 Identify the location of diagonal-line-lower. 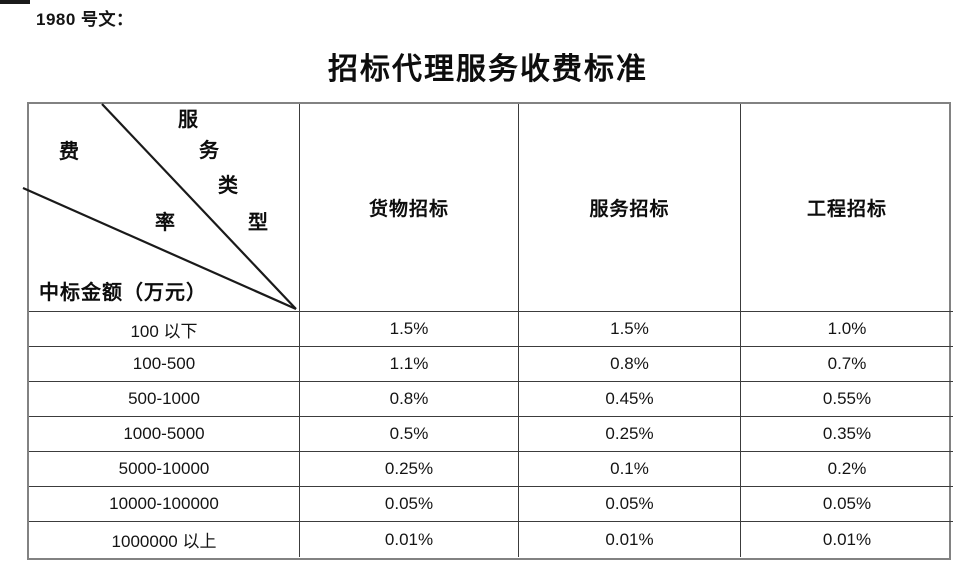
(159, 248).